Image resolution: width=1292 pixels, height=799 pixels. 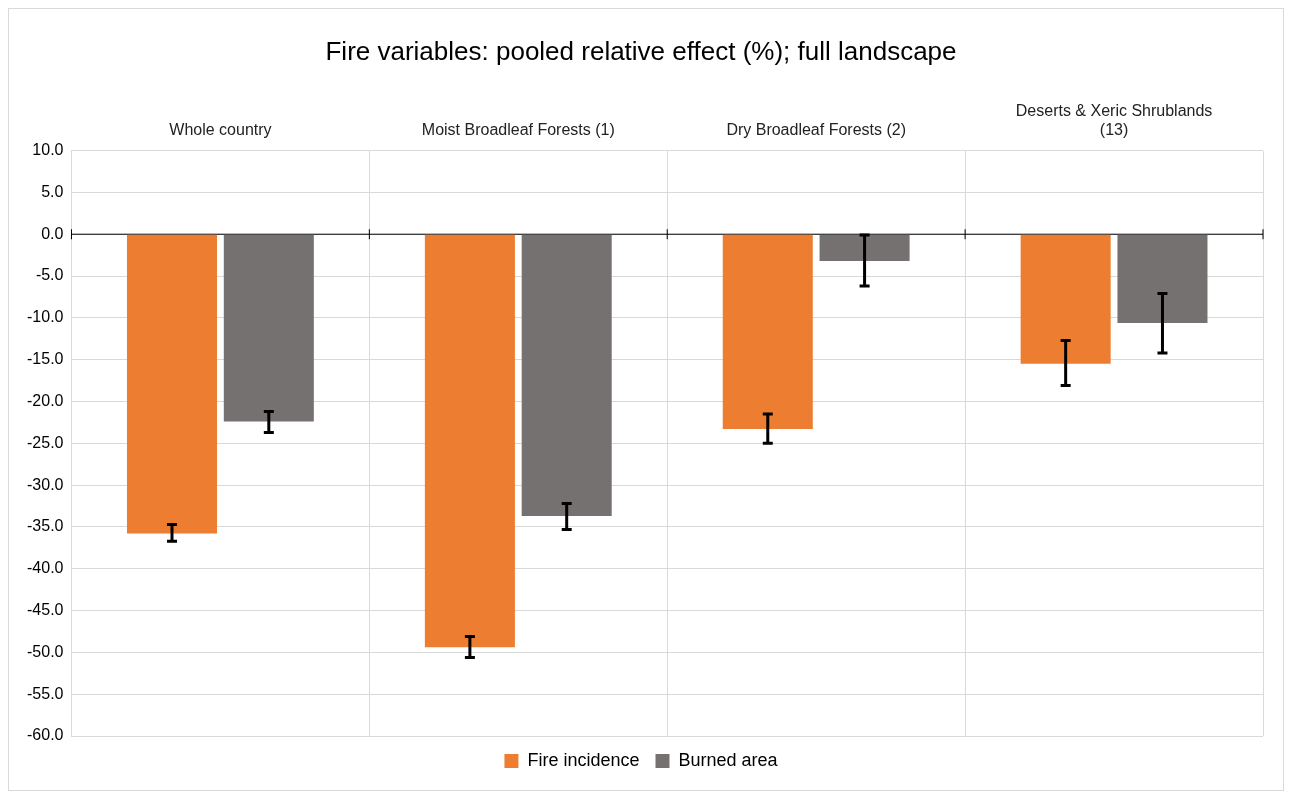 I want to click on y-tick-label: -10.0, so click(x=45, y=317).